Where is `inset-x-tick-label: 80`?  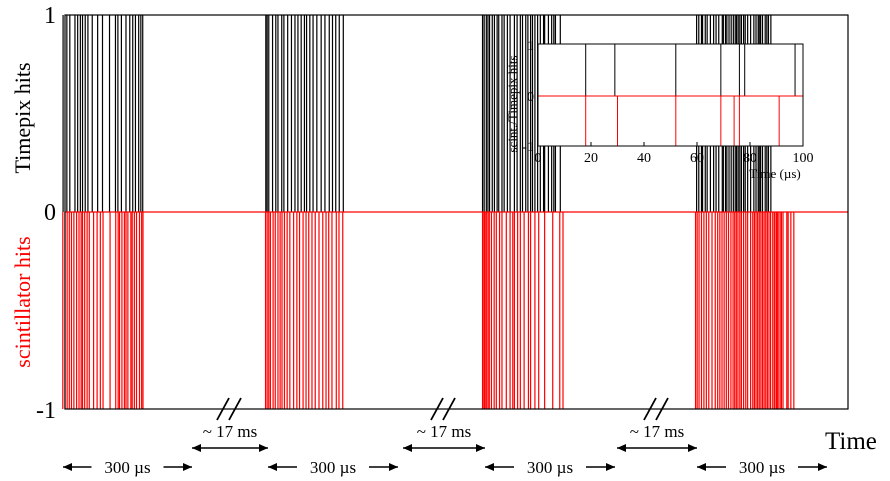 inset-x-tick-label: 80 is located at coordinates (750, 158).